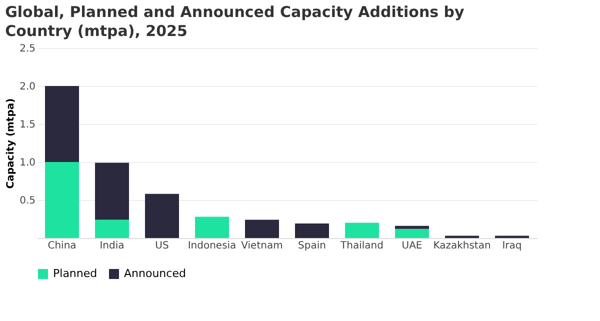  Describe the element at coordinates (28, 87) in the screenshot. I see `y-tick-label: 2.0` at that location.